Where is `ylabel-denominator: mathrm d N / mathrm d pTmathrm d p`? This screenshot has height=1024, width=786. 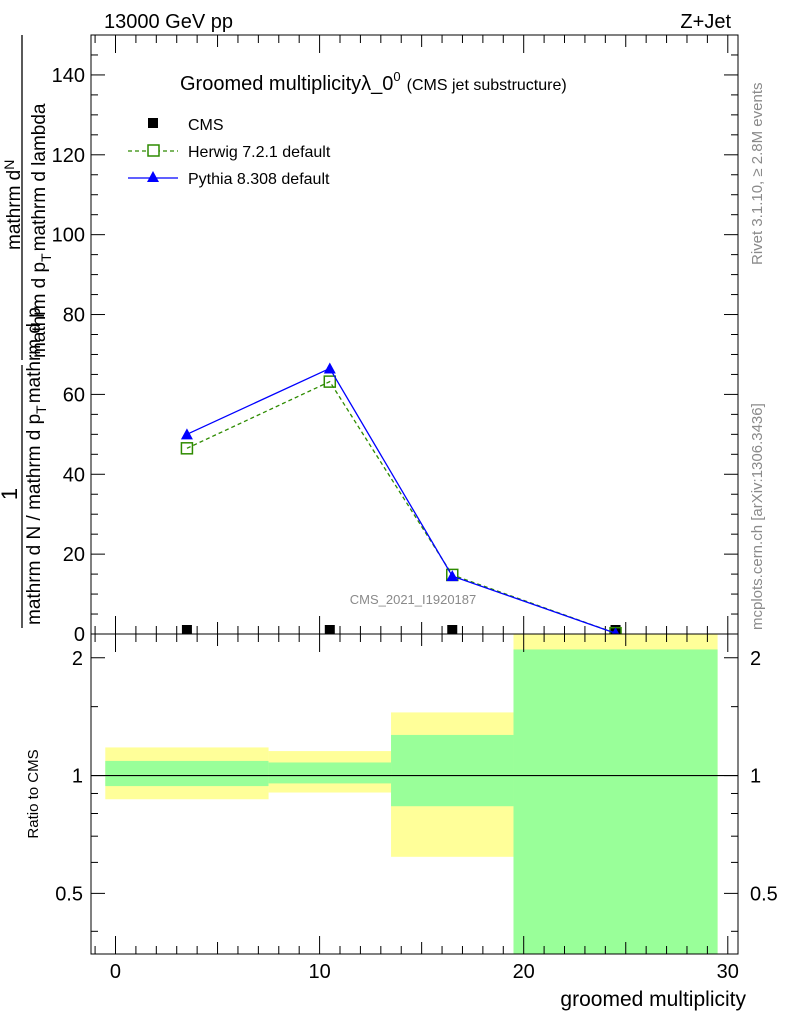 ylabel-denominator: mathrm d N / mathrm d pTmathrm d p is located at coordinates (36, 466).